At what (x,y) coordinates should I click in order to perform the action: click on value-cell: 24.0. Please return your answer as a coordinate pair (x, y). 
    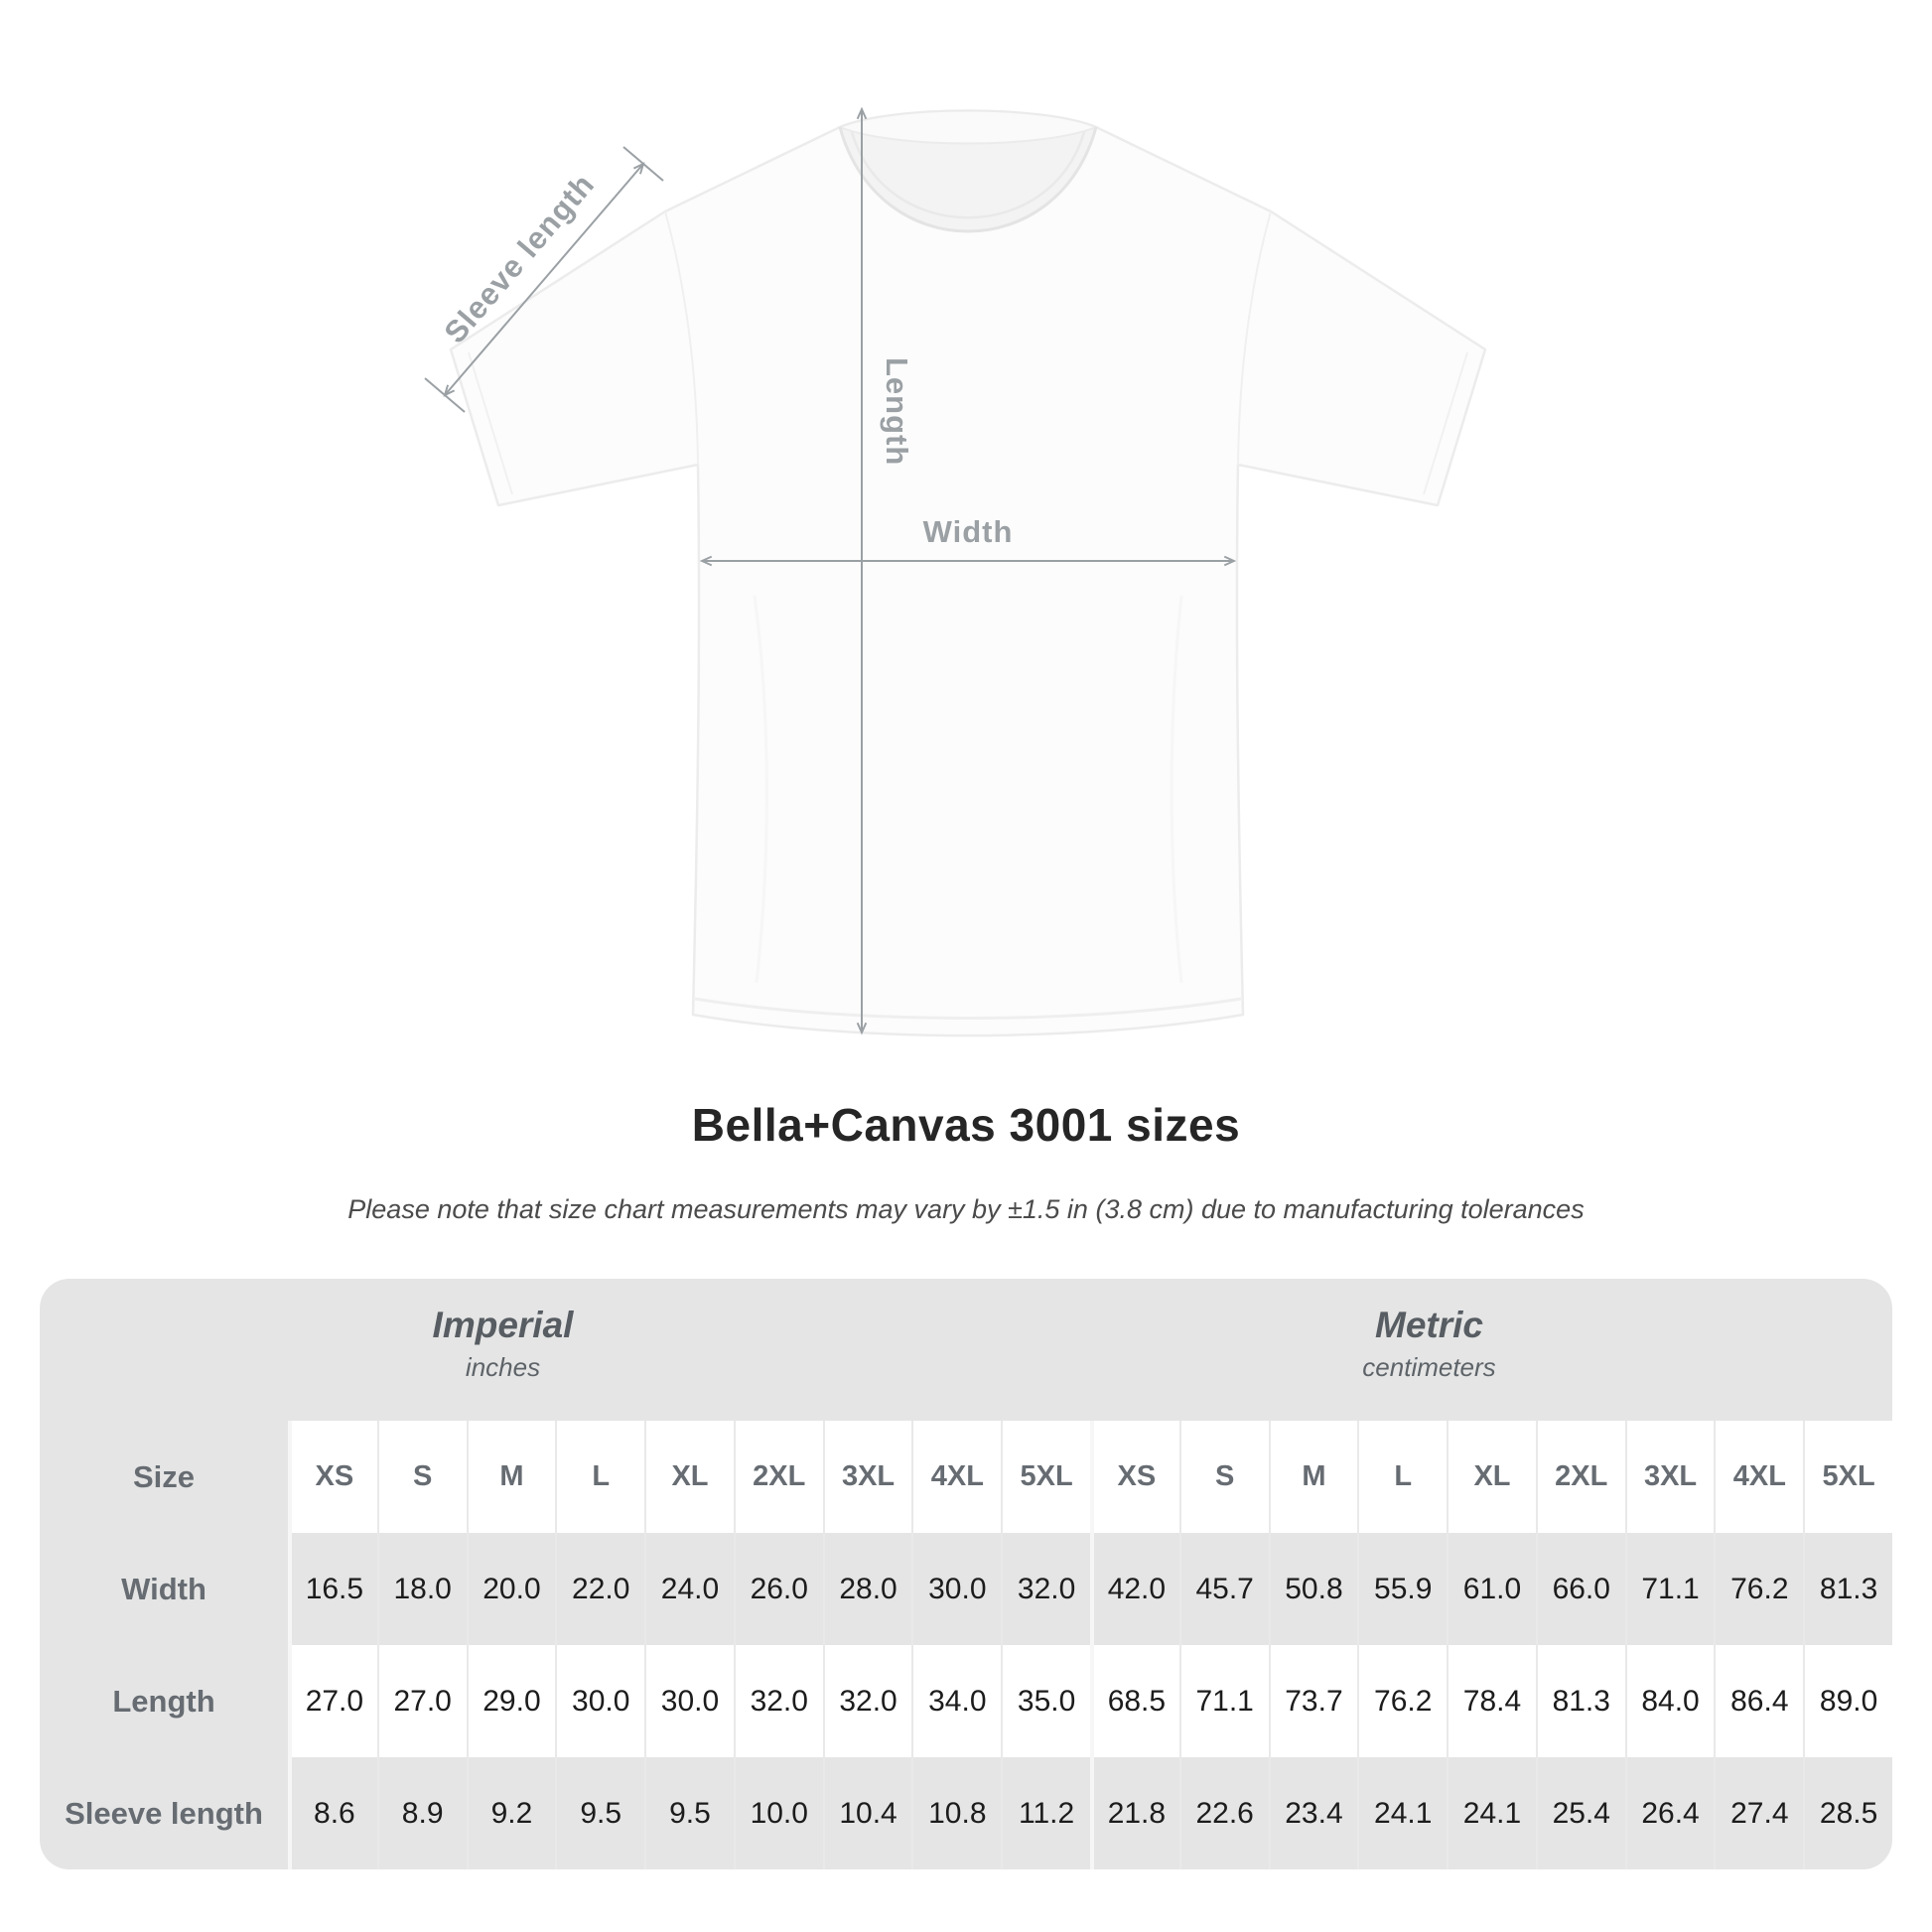
    Looking at the image, I should click on (689, 1589).